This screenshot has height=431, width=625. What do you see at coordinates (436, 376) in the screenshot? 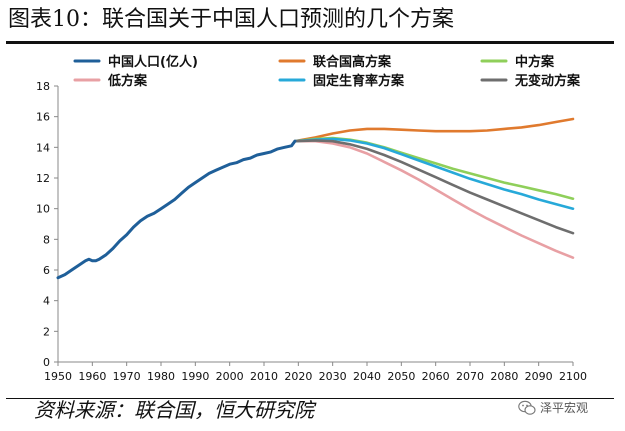
I see `x-tick-label: 2060` at bounding box center [436, 376].